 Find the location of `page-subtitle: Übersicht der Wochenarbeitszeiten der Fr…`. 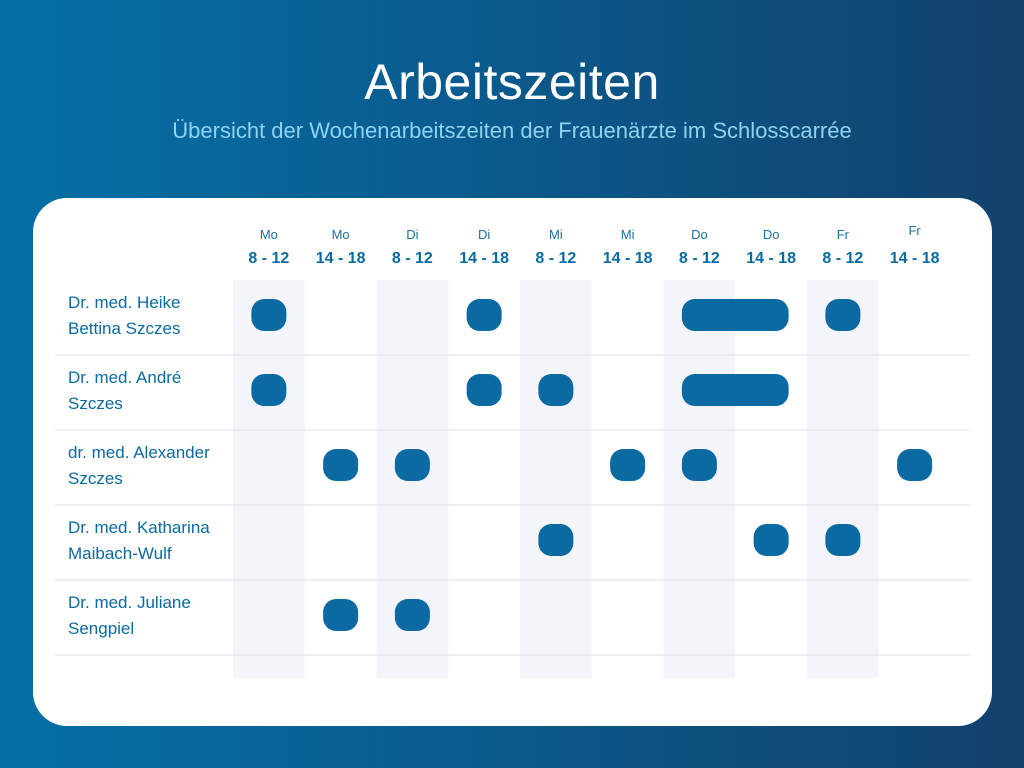

page-subtitle: Übersicht der Wochenarbeitszeiten der Fr… is located at coordinates (512, 130).